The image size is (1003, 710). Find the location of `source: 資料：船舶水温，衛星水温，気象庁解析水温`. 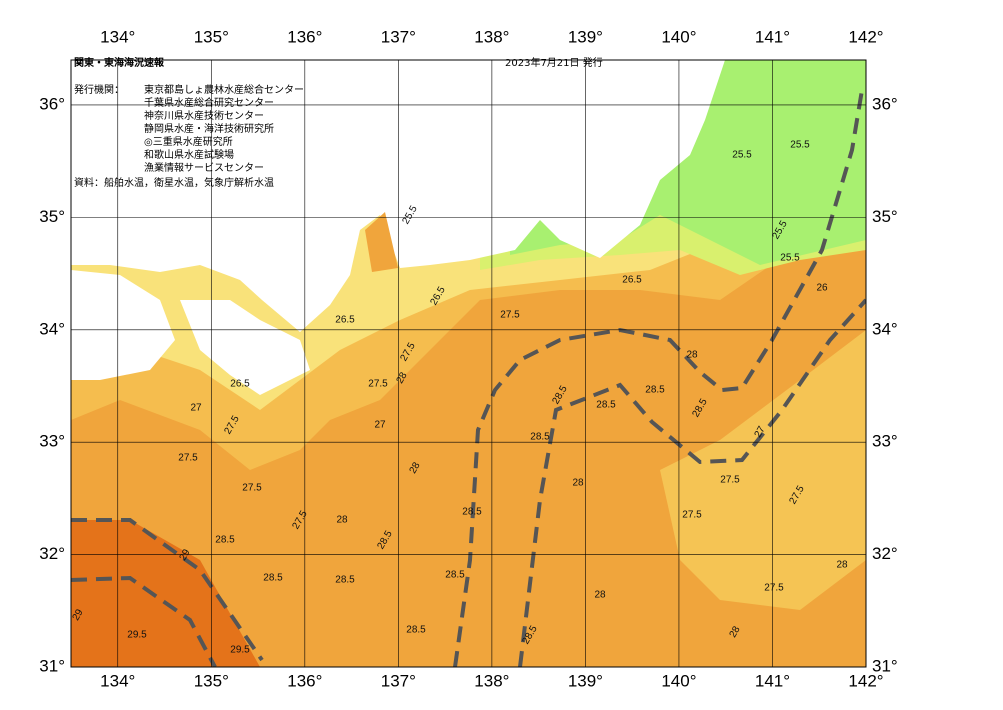

source: 資料：船舶水温，衛星水温，気象庁解析水温 is located at coordinates (174, 182).